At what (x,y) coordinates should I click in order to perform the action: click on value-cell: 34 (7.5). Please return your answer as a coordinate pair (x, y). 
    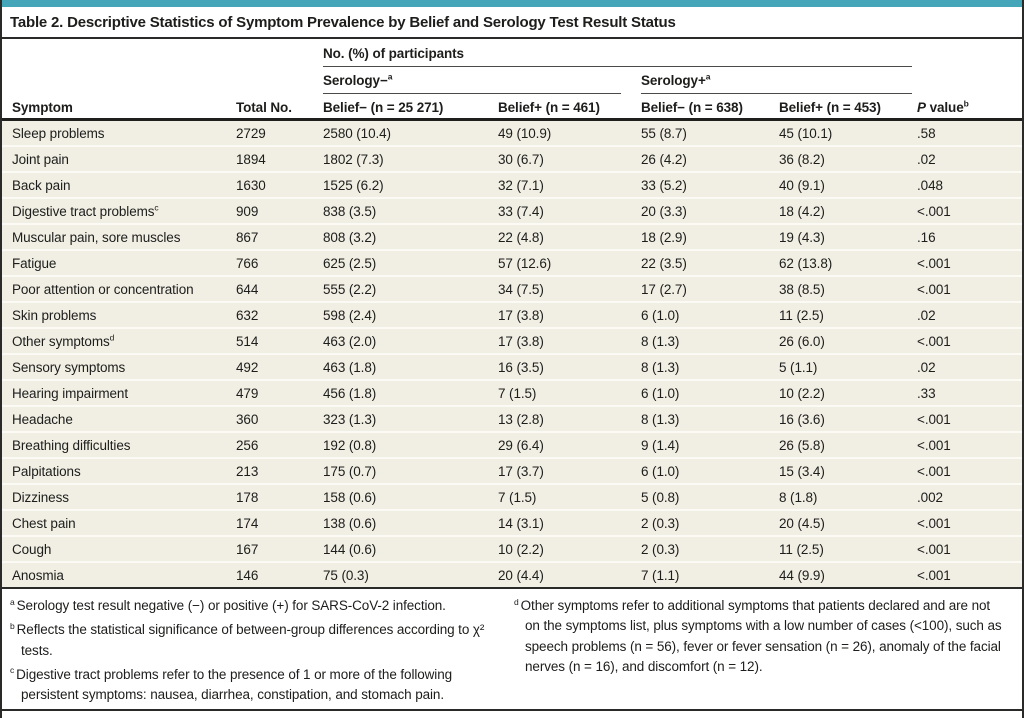
    Looking at the image, I should click on (566, 289).